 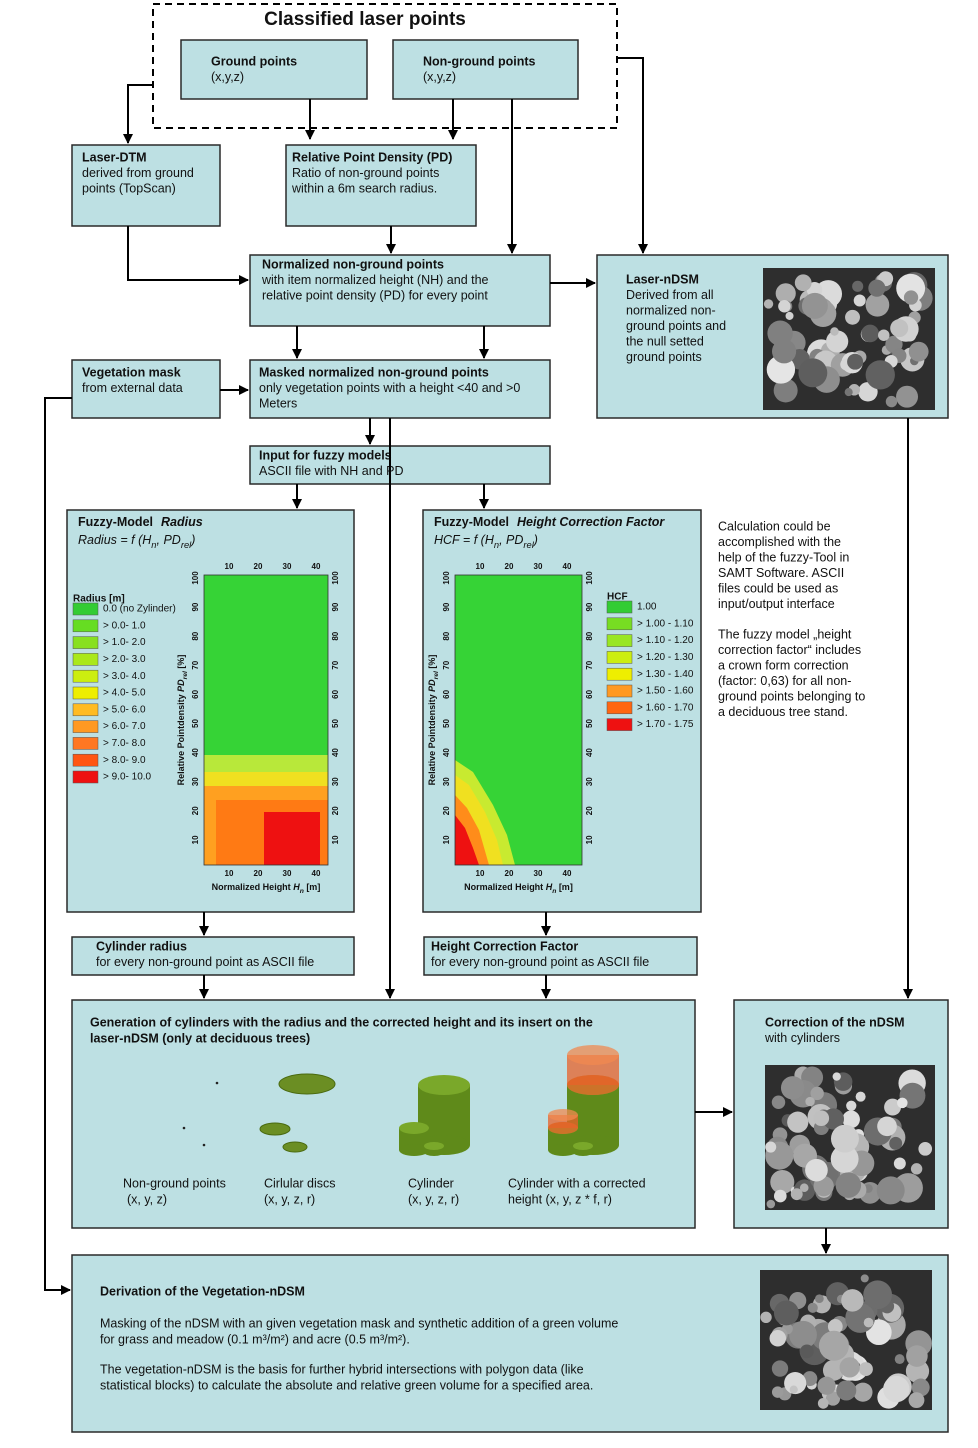 I want to click on box-title: Correction of the nDSM, so click(x=835, y=1022).